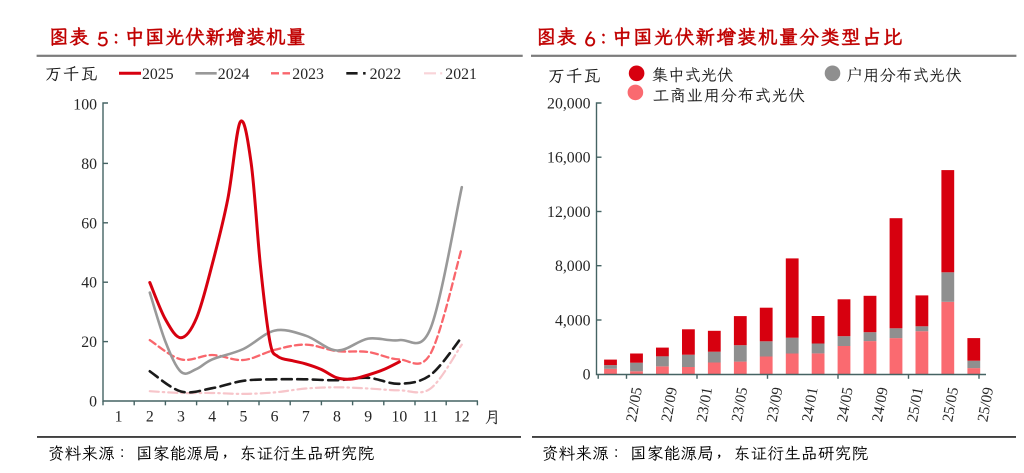  What do you see at coordinates (234, 74) in the screenshot?
I see `svg-text: 2024` at bounding box center [234, 74].